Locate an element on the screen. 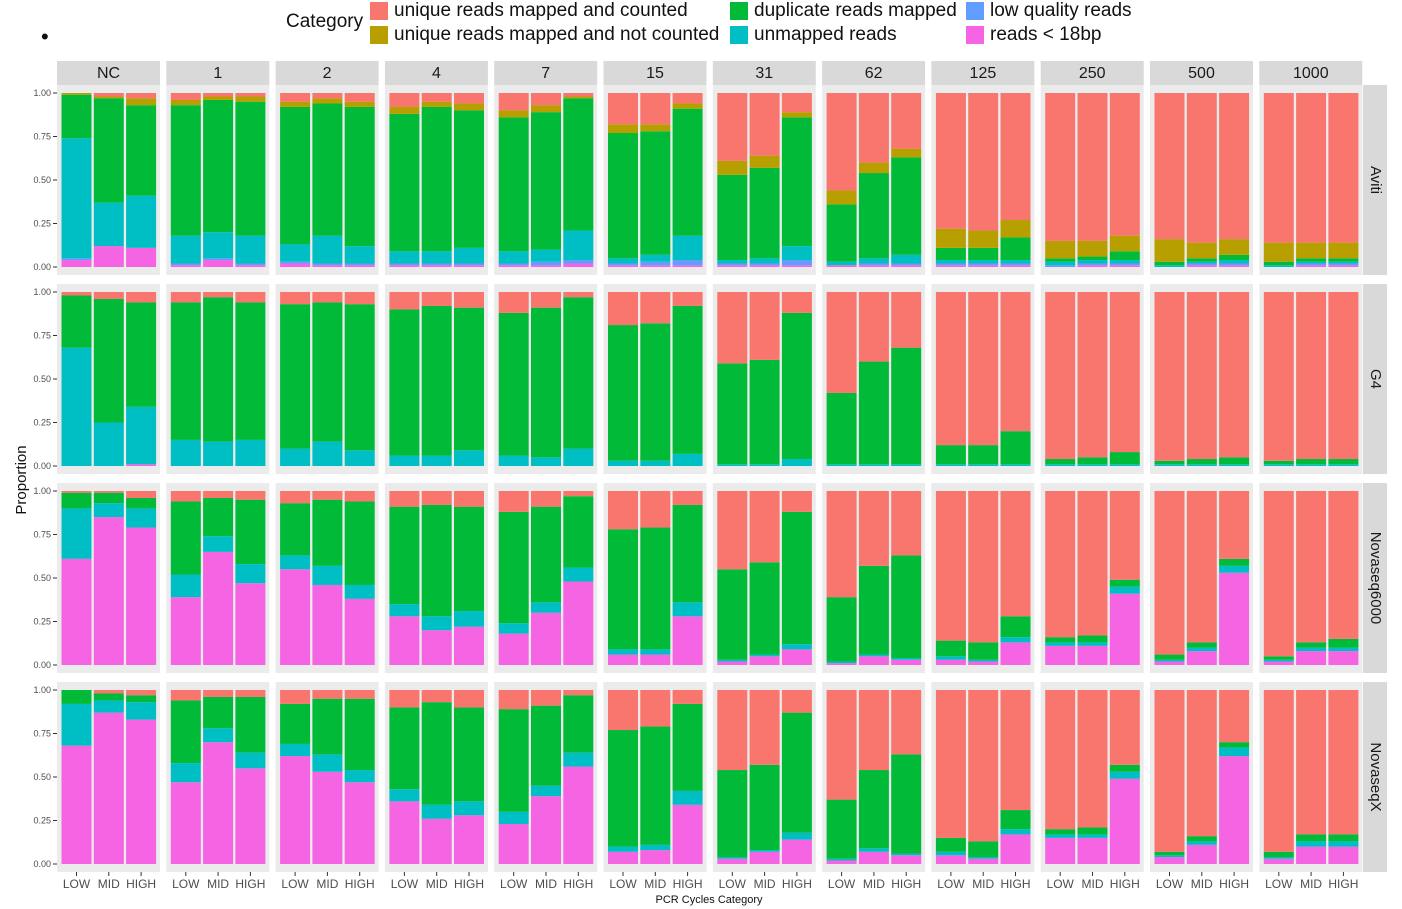 Image resolution: width=1402 pixels, height=909 pixels. facet-label-1000: 1000 is located at coordinates (1311, 73).